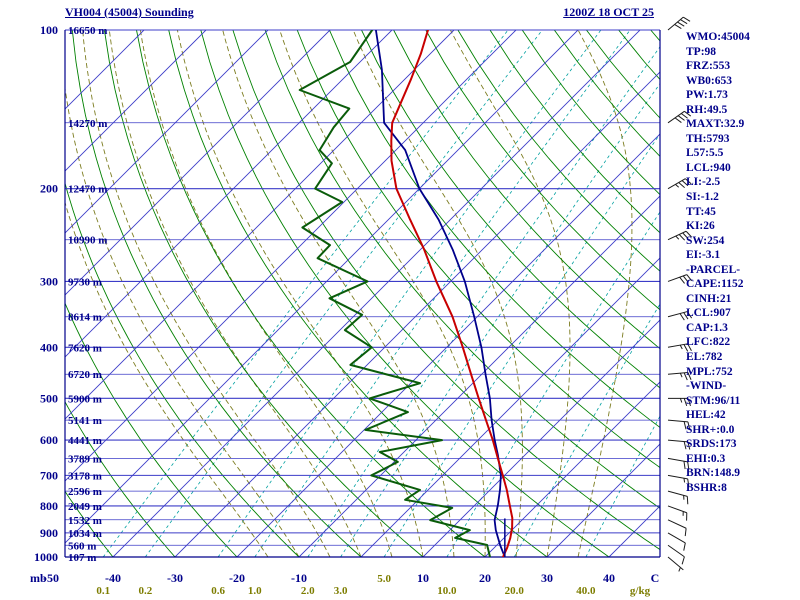 The image size is (800, 600). What do you see at coordinates (718, 37) in the screenshot?
I see `stat-line: WMO:45004` at bounding box center [718, 37].